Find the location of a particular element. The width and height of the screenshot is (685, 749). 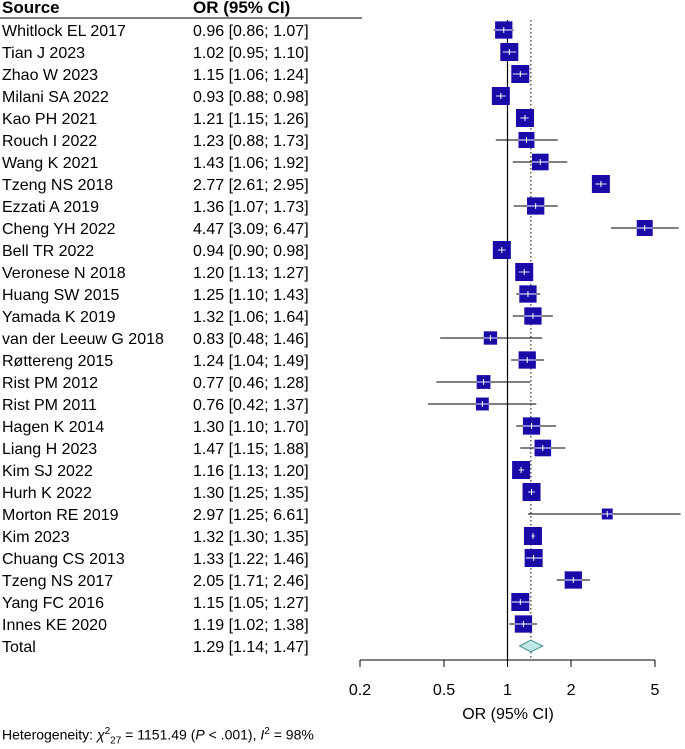

study-estimate: 1.21 [1.15; 1.26] is located at coordinates (251, 119).